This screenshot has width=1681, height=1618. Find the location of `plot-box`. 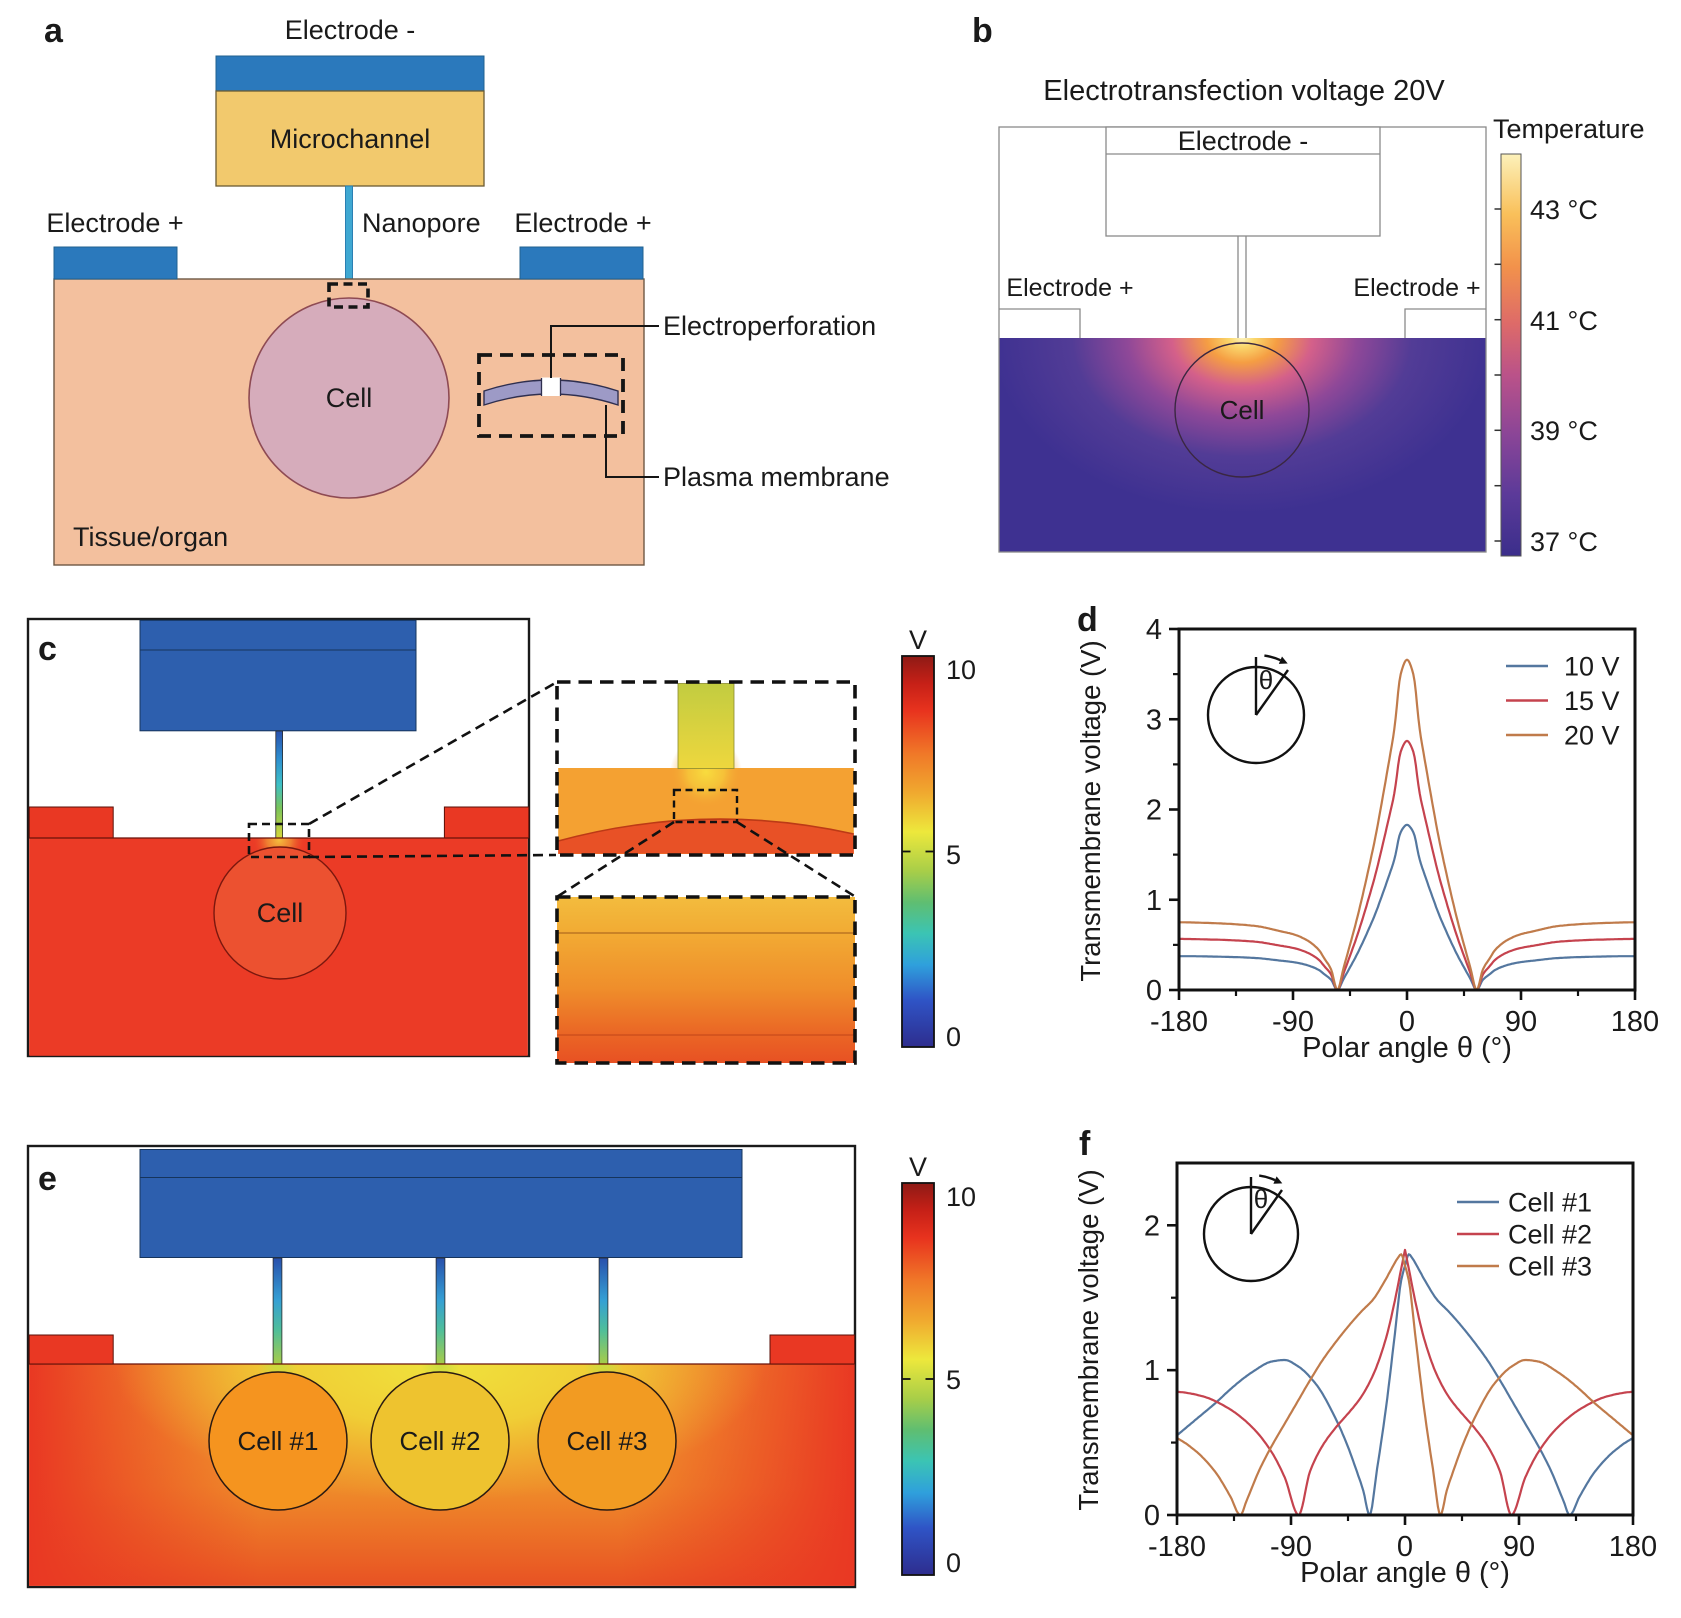

plot-box is located at coordinates (1407, 809).